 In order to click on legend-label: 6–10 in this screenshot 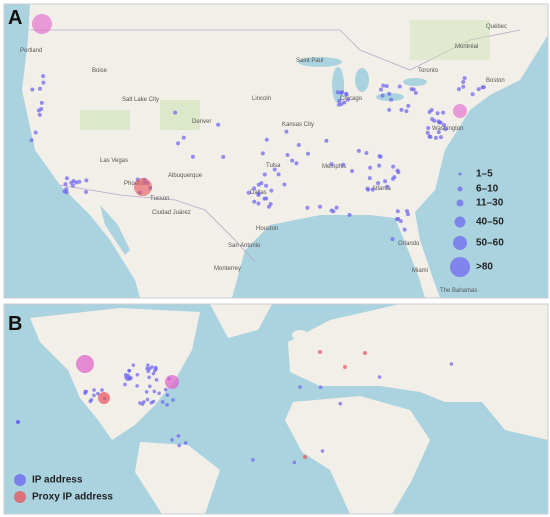, I will do `click(487, 189)`.